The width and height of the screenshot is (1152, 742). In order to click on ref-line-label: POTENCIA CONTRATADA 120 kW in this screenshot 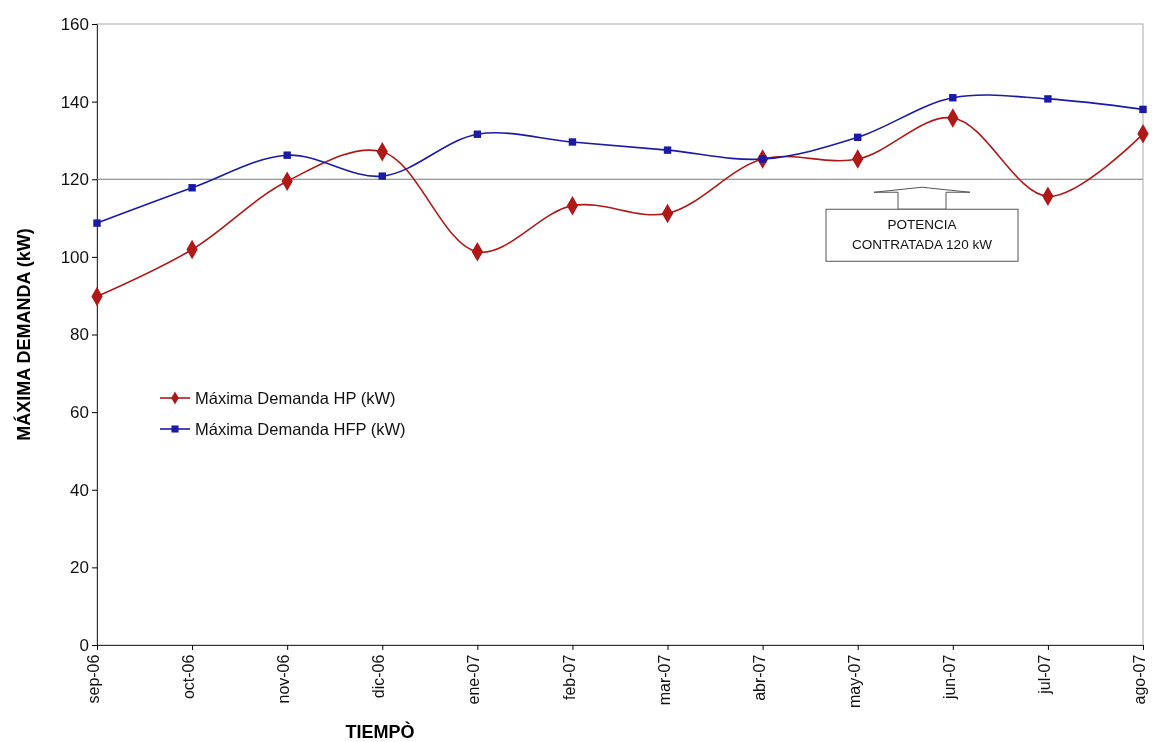, I will do `click(922, 235)`.